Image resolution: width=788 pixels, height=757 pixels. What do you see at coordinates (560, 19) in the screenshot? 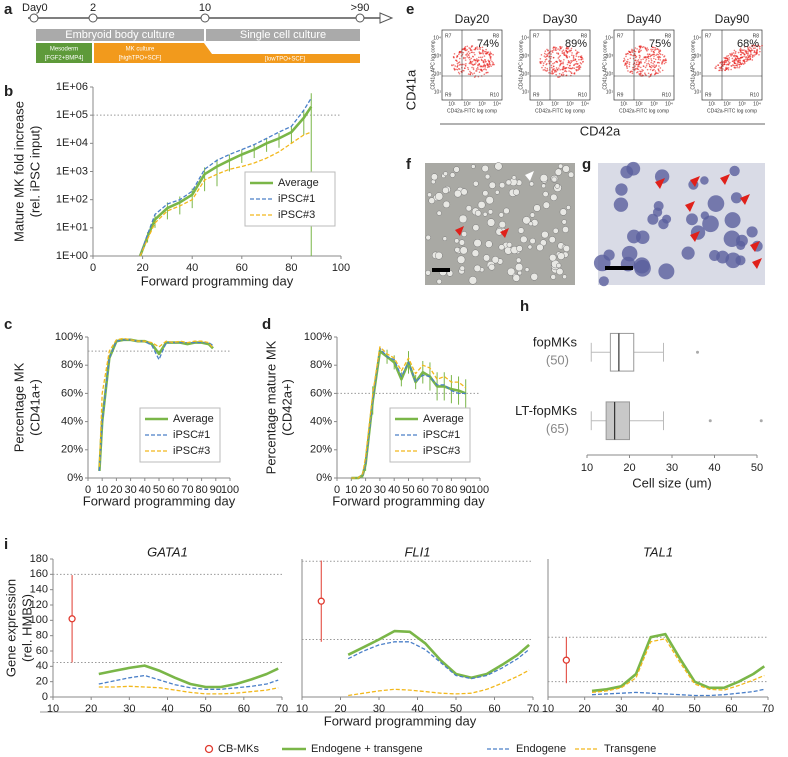
I see `plot-title: Day30` at bounding box center [560, 19].